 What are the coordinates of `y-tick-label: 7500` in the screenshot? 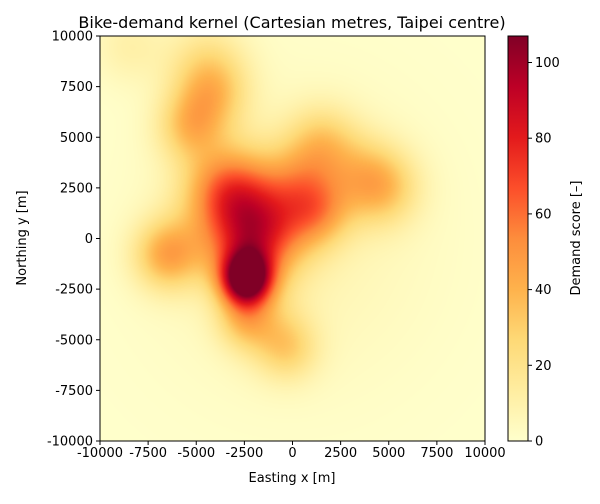 It's located at (76, 87).